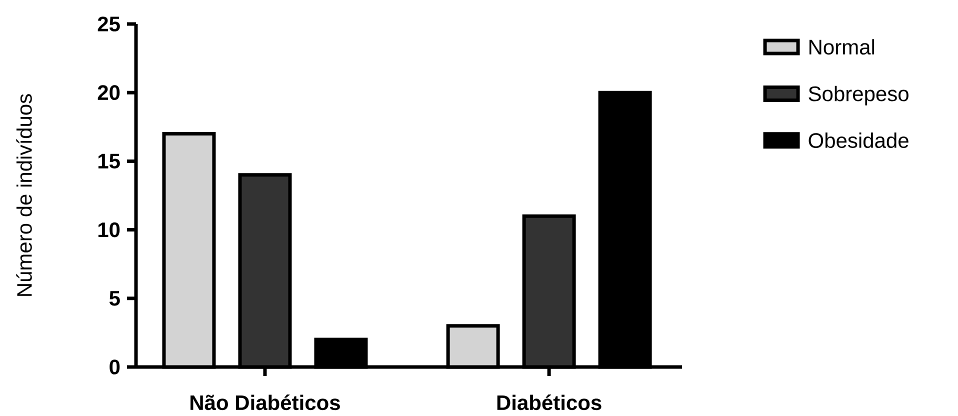 Image resolution: width=958 pixels, height=416 pixels. Describe the element at coordinates (858, 96) in the screenshot. I see `legend-label: Sobrepeso` at that location.